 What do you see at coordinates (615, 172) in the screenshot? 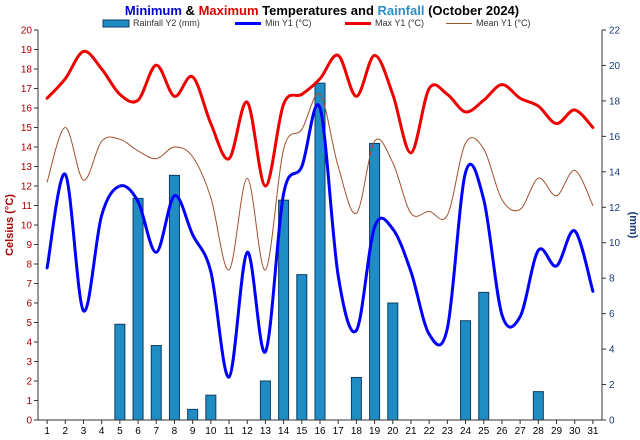
I see `y-right-tick-label-14: 14` at bounding box center [615, 172].